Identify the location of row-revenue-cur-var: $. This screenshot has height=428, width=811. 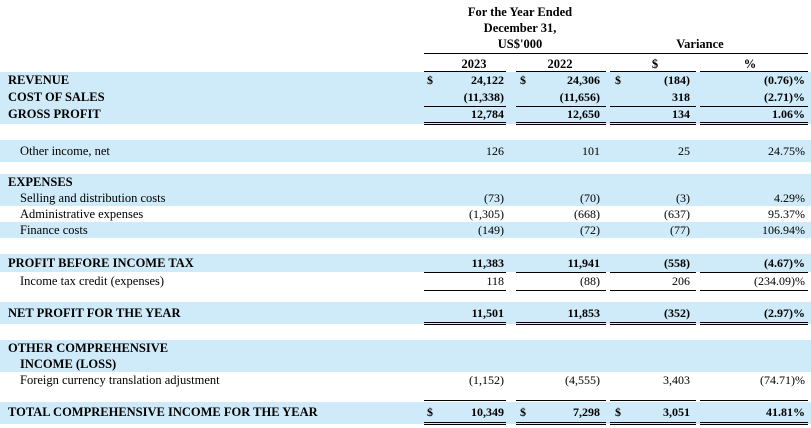
(618, 80).